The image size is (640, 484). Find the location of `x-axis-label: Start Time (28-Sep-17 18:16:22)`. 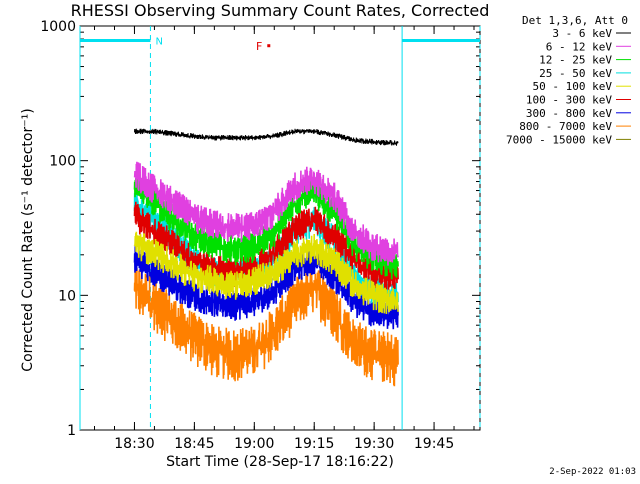

x-axis-label: Start Time (28-Sep-17 18:16:22) is located at coordinates (280, 462).